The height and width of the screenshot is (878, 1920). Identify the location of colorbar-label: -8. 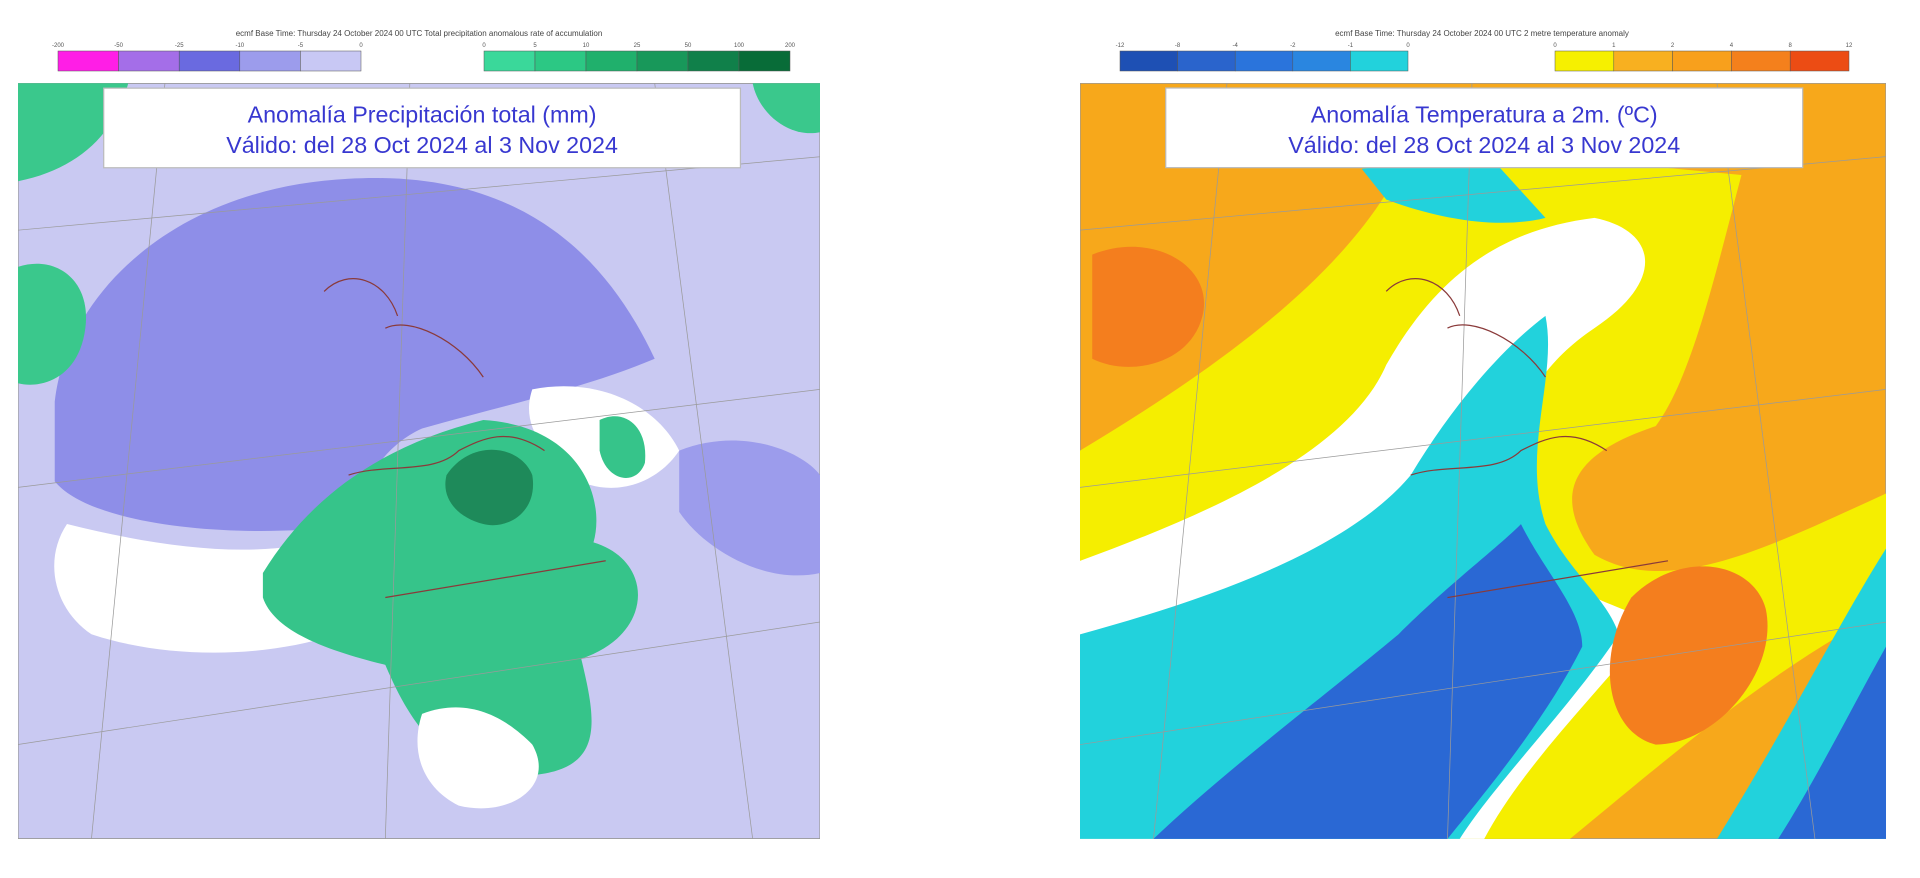
(1178, 46).